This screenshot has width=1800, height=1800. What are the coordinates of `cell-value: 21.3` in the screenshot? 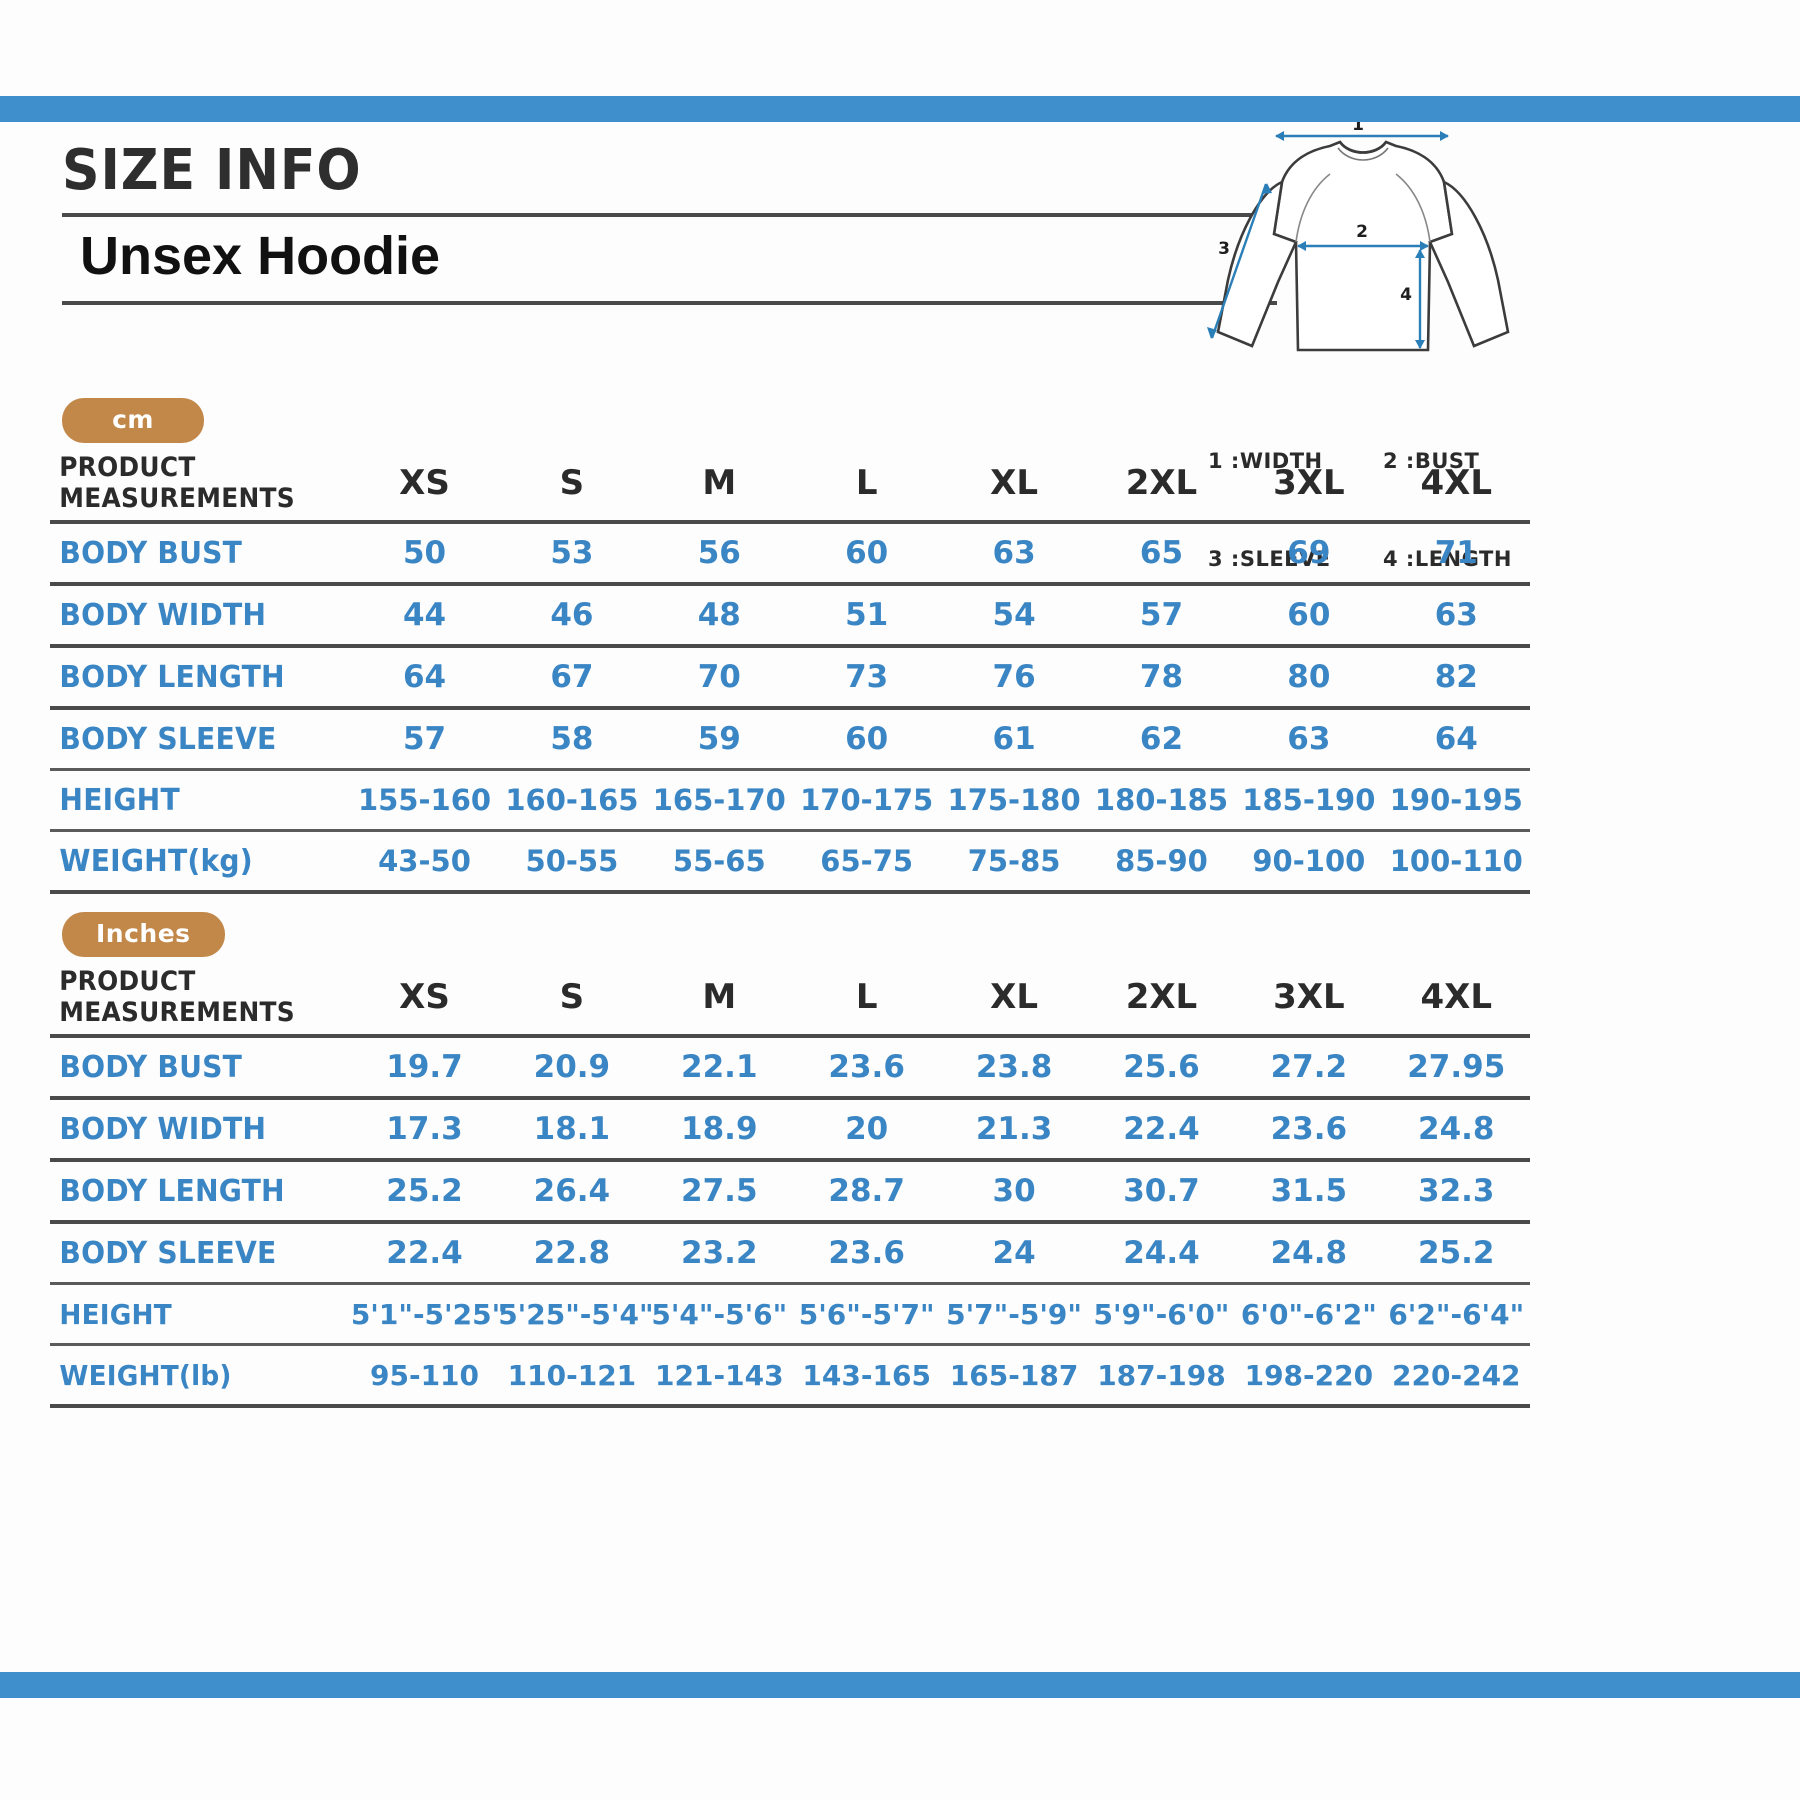 It's located at (1014, 1128).